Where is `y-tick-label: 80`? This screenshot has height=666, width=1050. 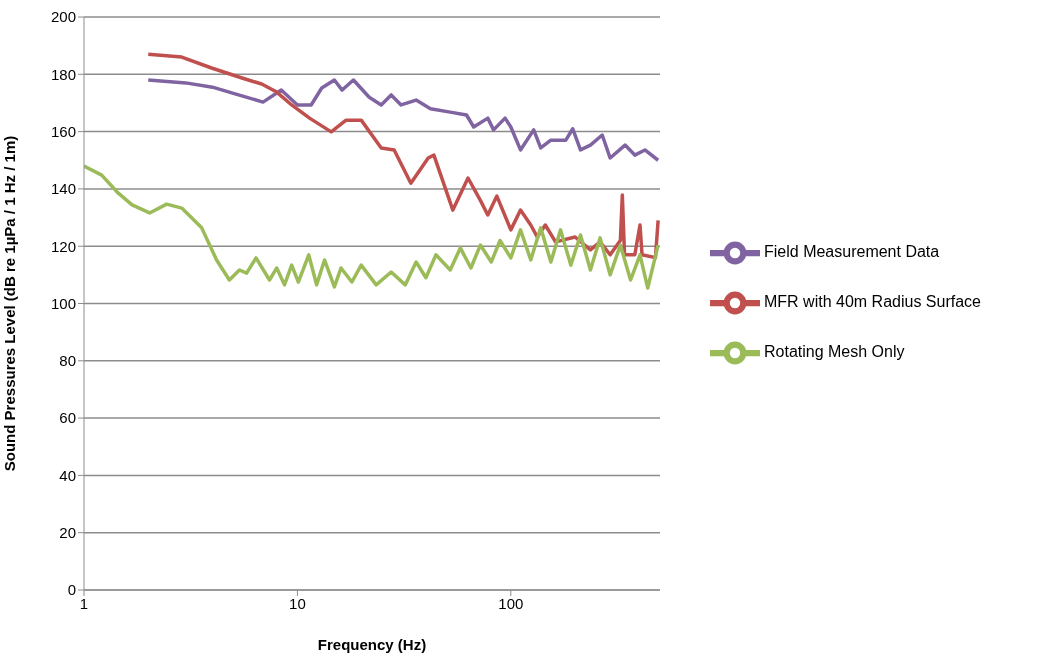 y-tick-label: 80 is located at coordinates (67, 361).